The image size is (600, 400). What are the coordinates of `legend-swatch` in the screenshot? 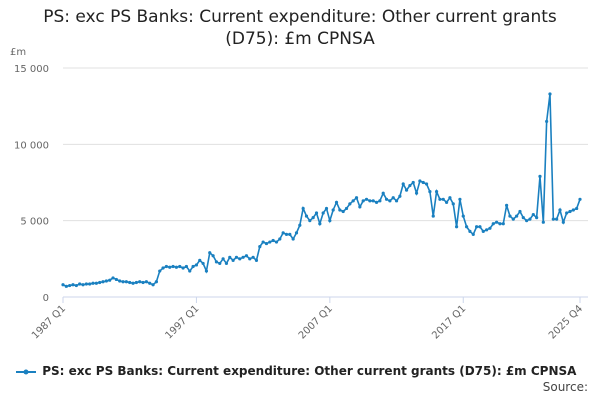 It's located at (26, 371).